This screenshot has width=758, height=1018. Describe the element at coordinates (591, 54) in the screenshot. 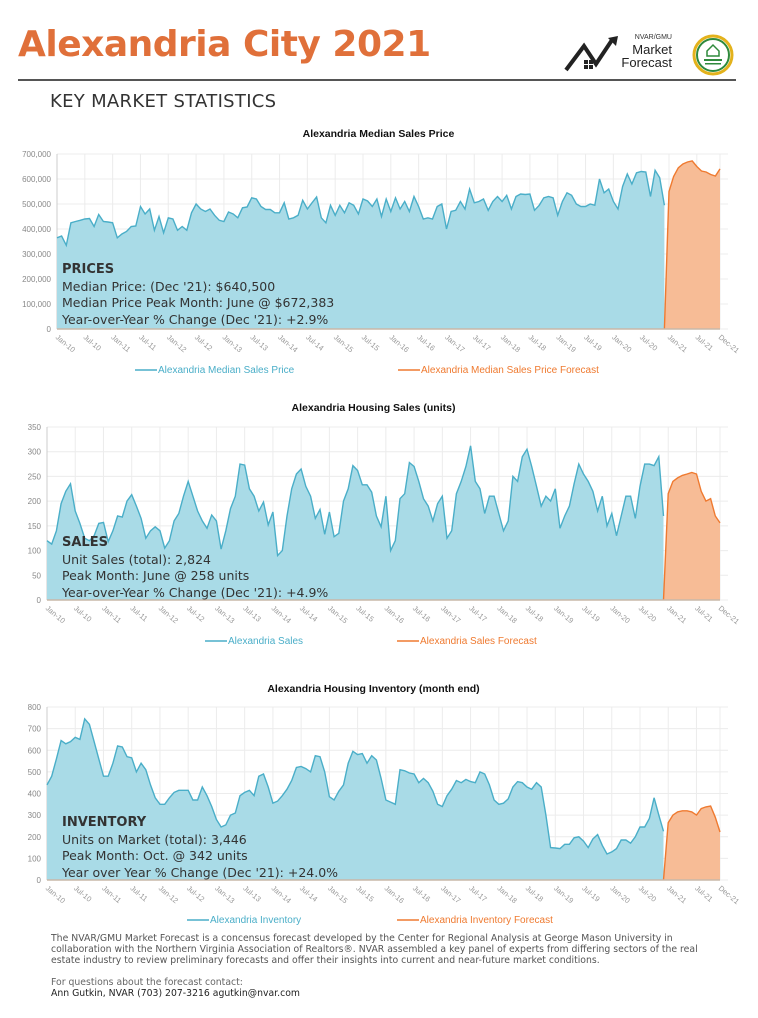

I see `chart-arrow-house-icon` at that location.